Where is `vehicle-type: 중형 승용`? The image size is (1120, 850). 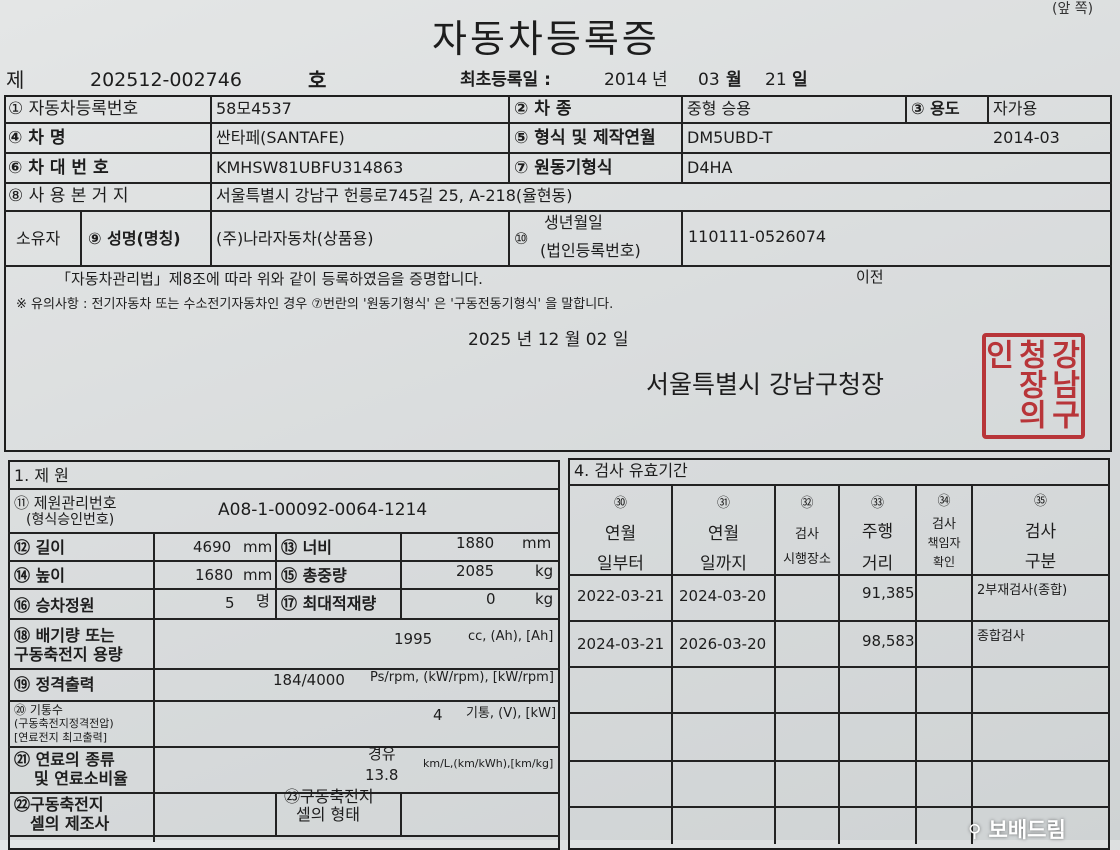
vehicle-type: 중형 승용 is located at coordinates (719, 108).